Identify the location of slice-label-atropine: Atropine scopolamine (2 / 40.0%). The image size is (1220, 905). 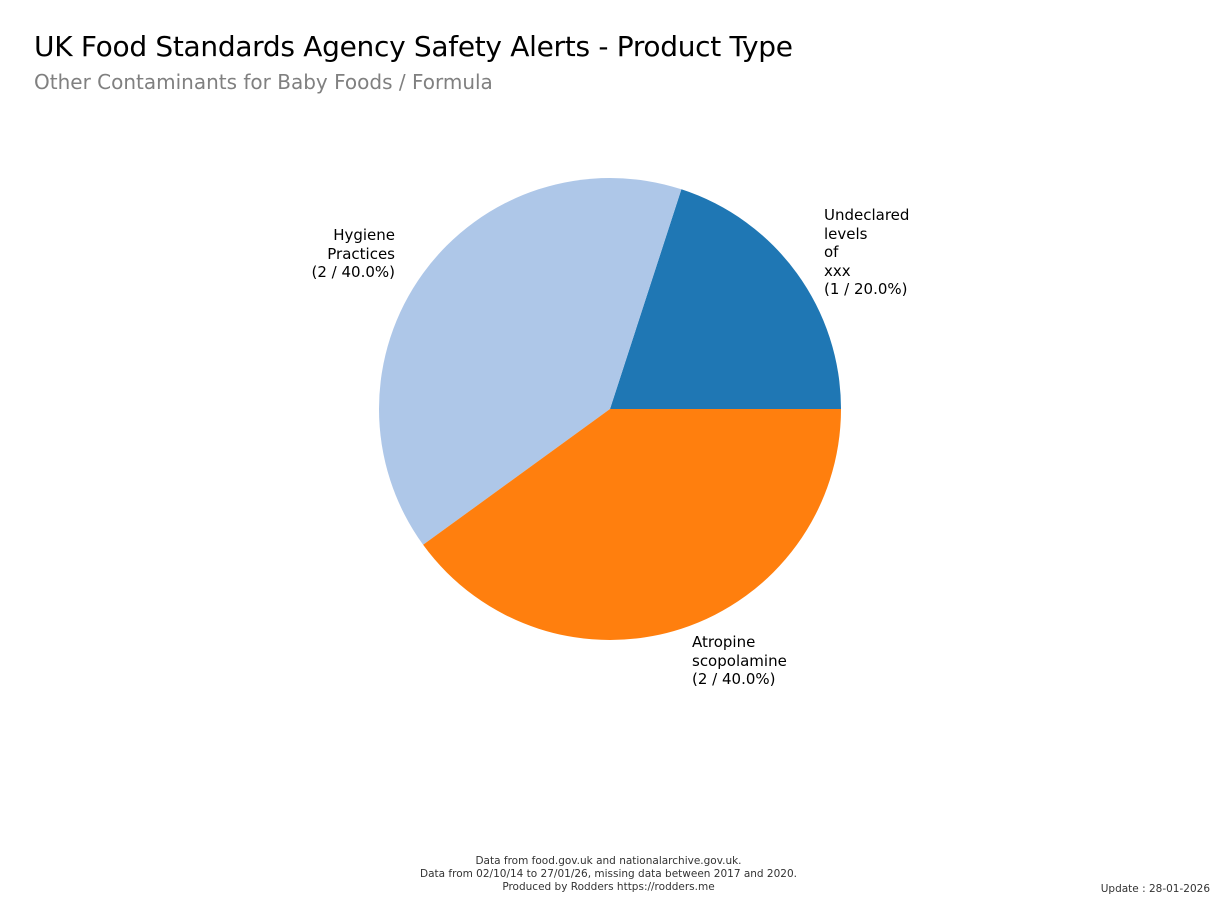
(739, 660).